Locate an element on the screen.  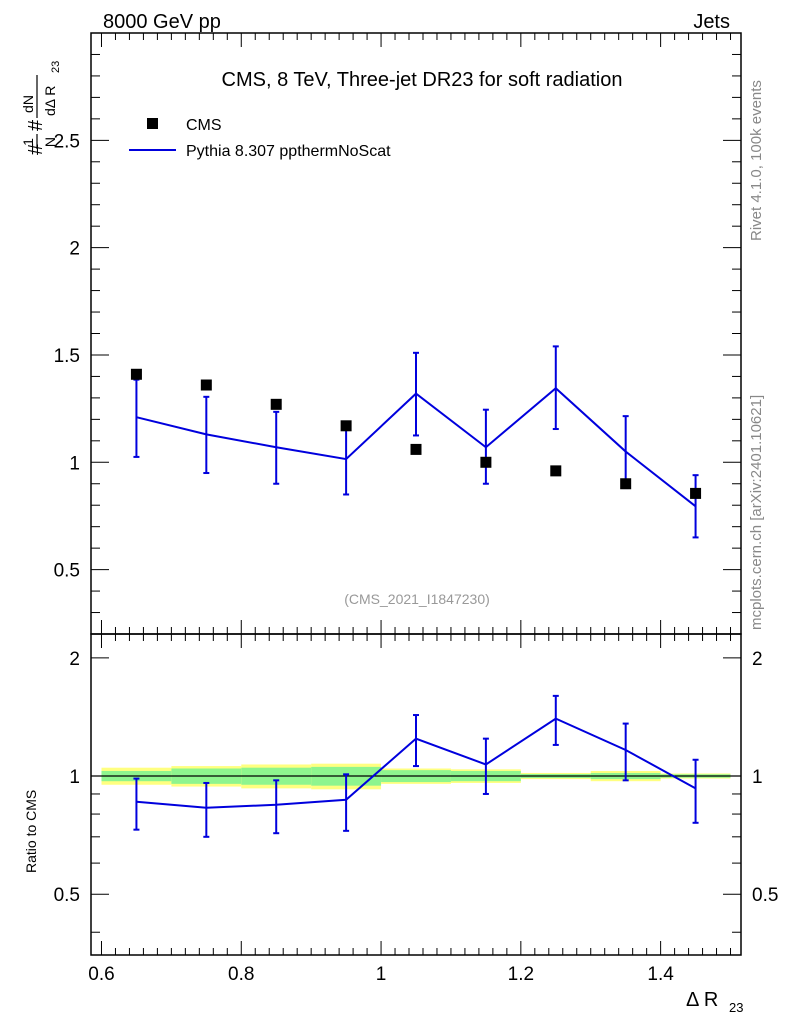
ylabel-sub: 23 is located at coordinates (56, 67).